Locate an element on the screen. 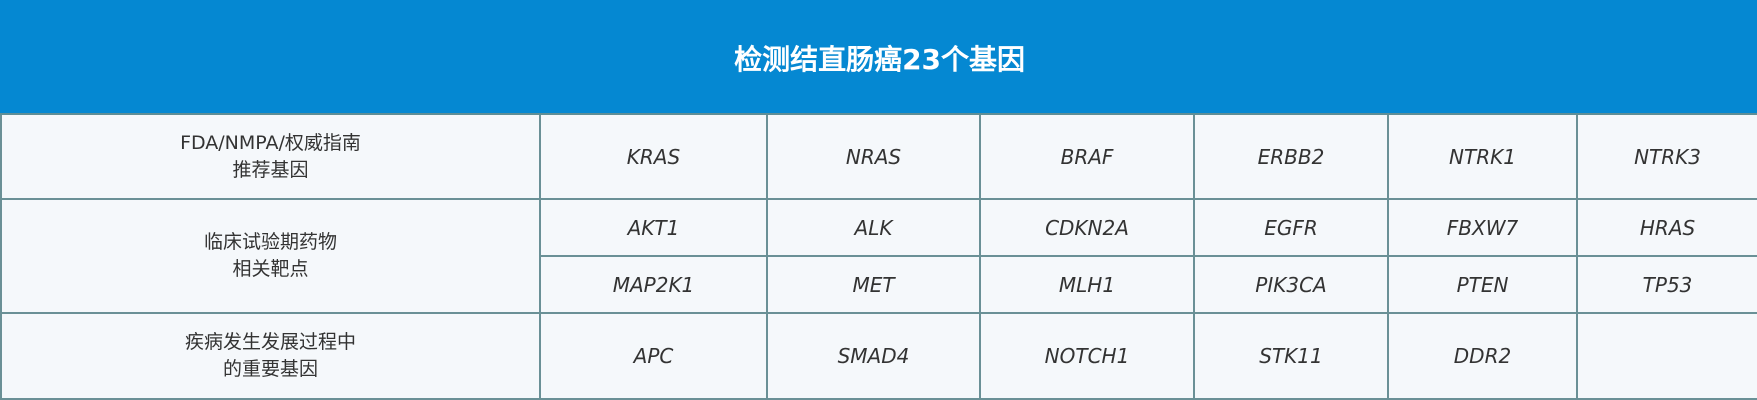  gene-cell: FBXW7 is located at coordinates (1482, 227).